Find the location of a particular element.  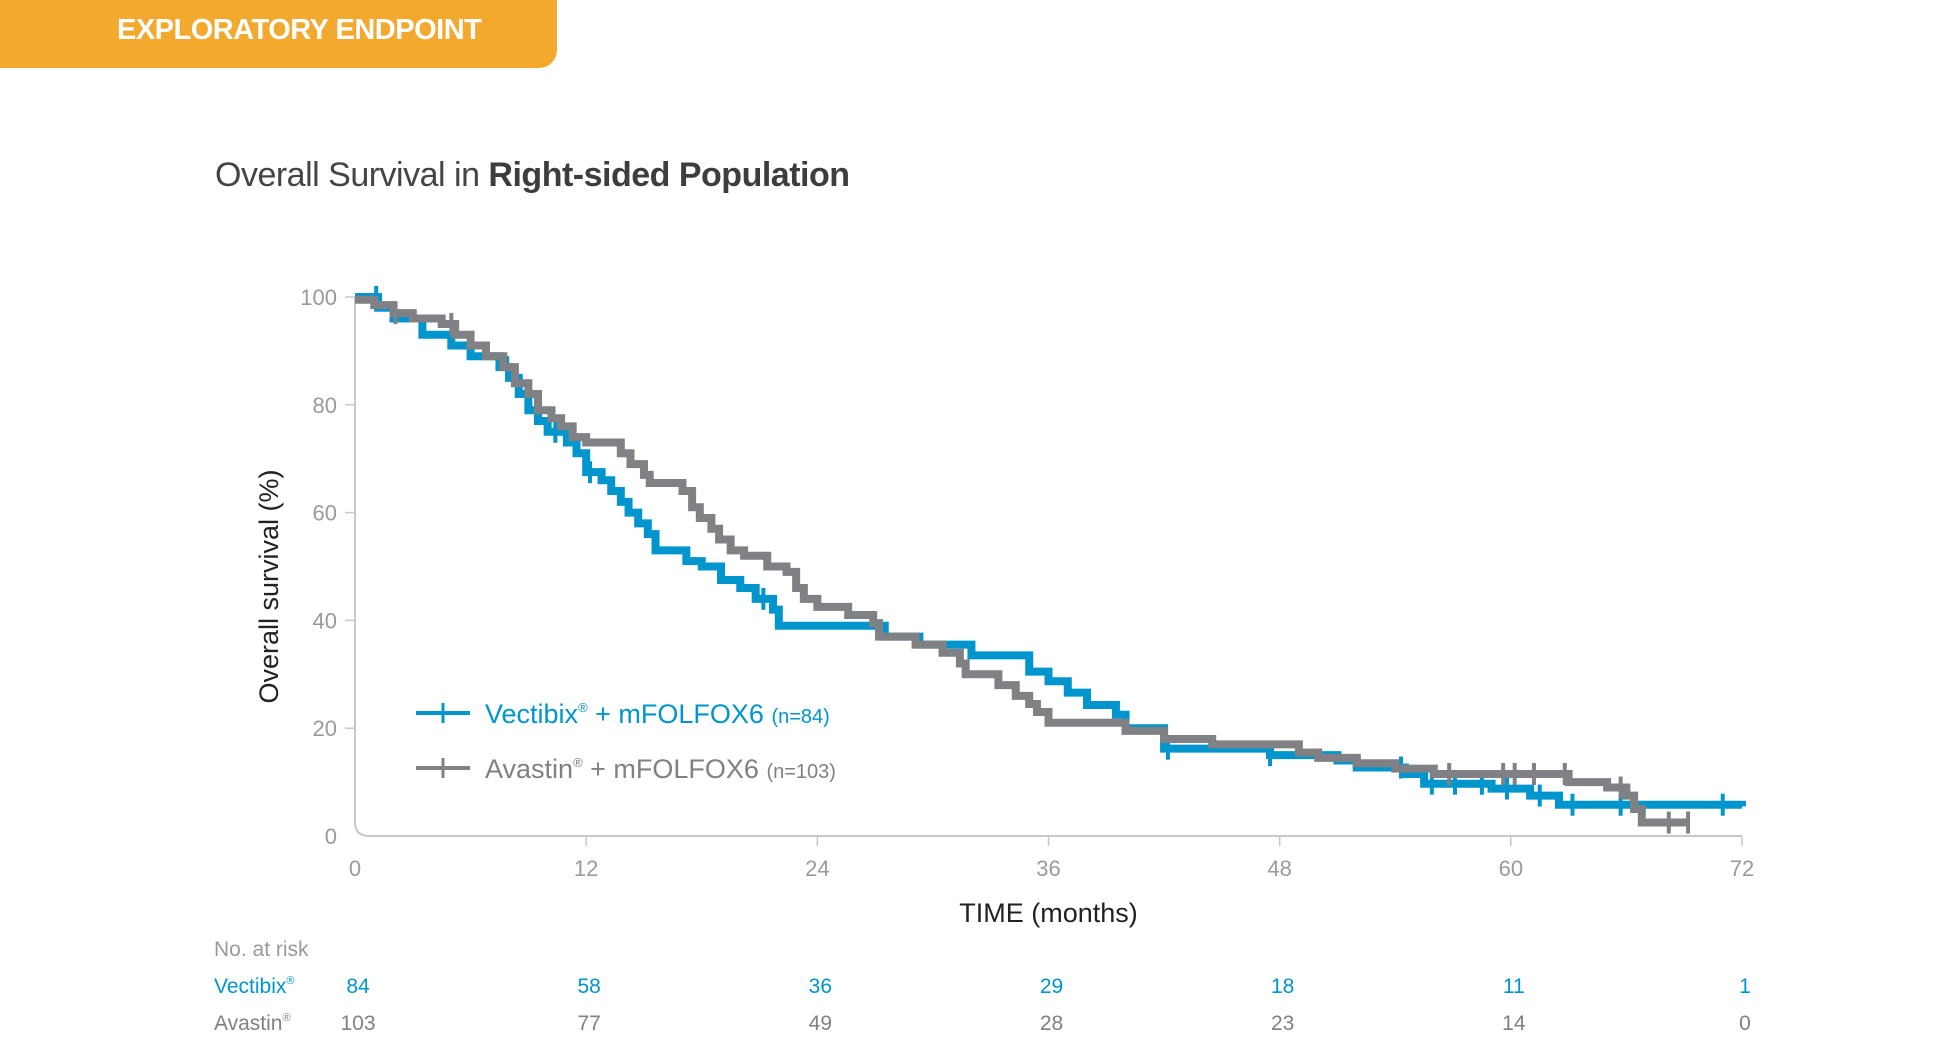

x-axis-label: TIME (months) is located at coordinates (1048, 913).